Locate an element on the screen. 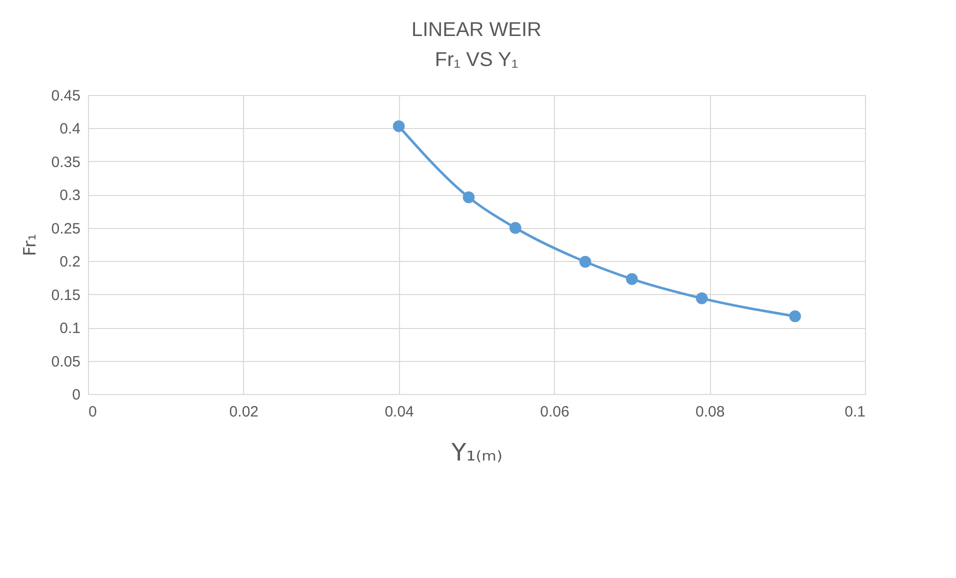 The image size is (956, 578). y-tick-label: 0.4 is located at coordinates (70, 129).